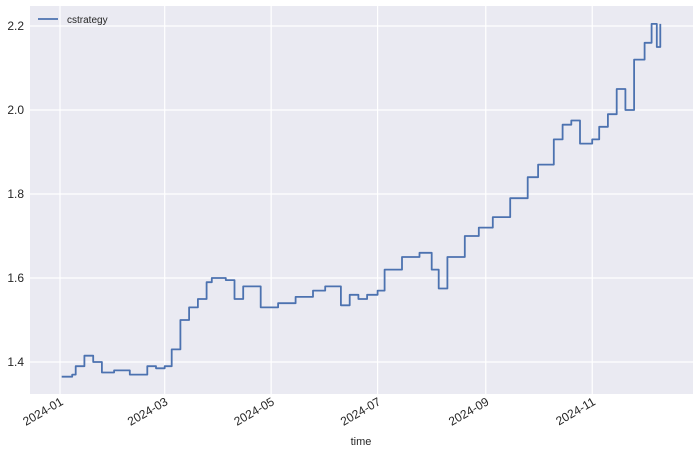 The height and width of the screenshot is (453, 700). What do you see at coordinates (15, 110) in the screenshot?
I see `y-tick-label: 2.0` at bounding box center [15, 110].